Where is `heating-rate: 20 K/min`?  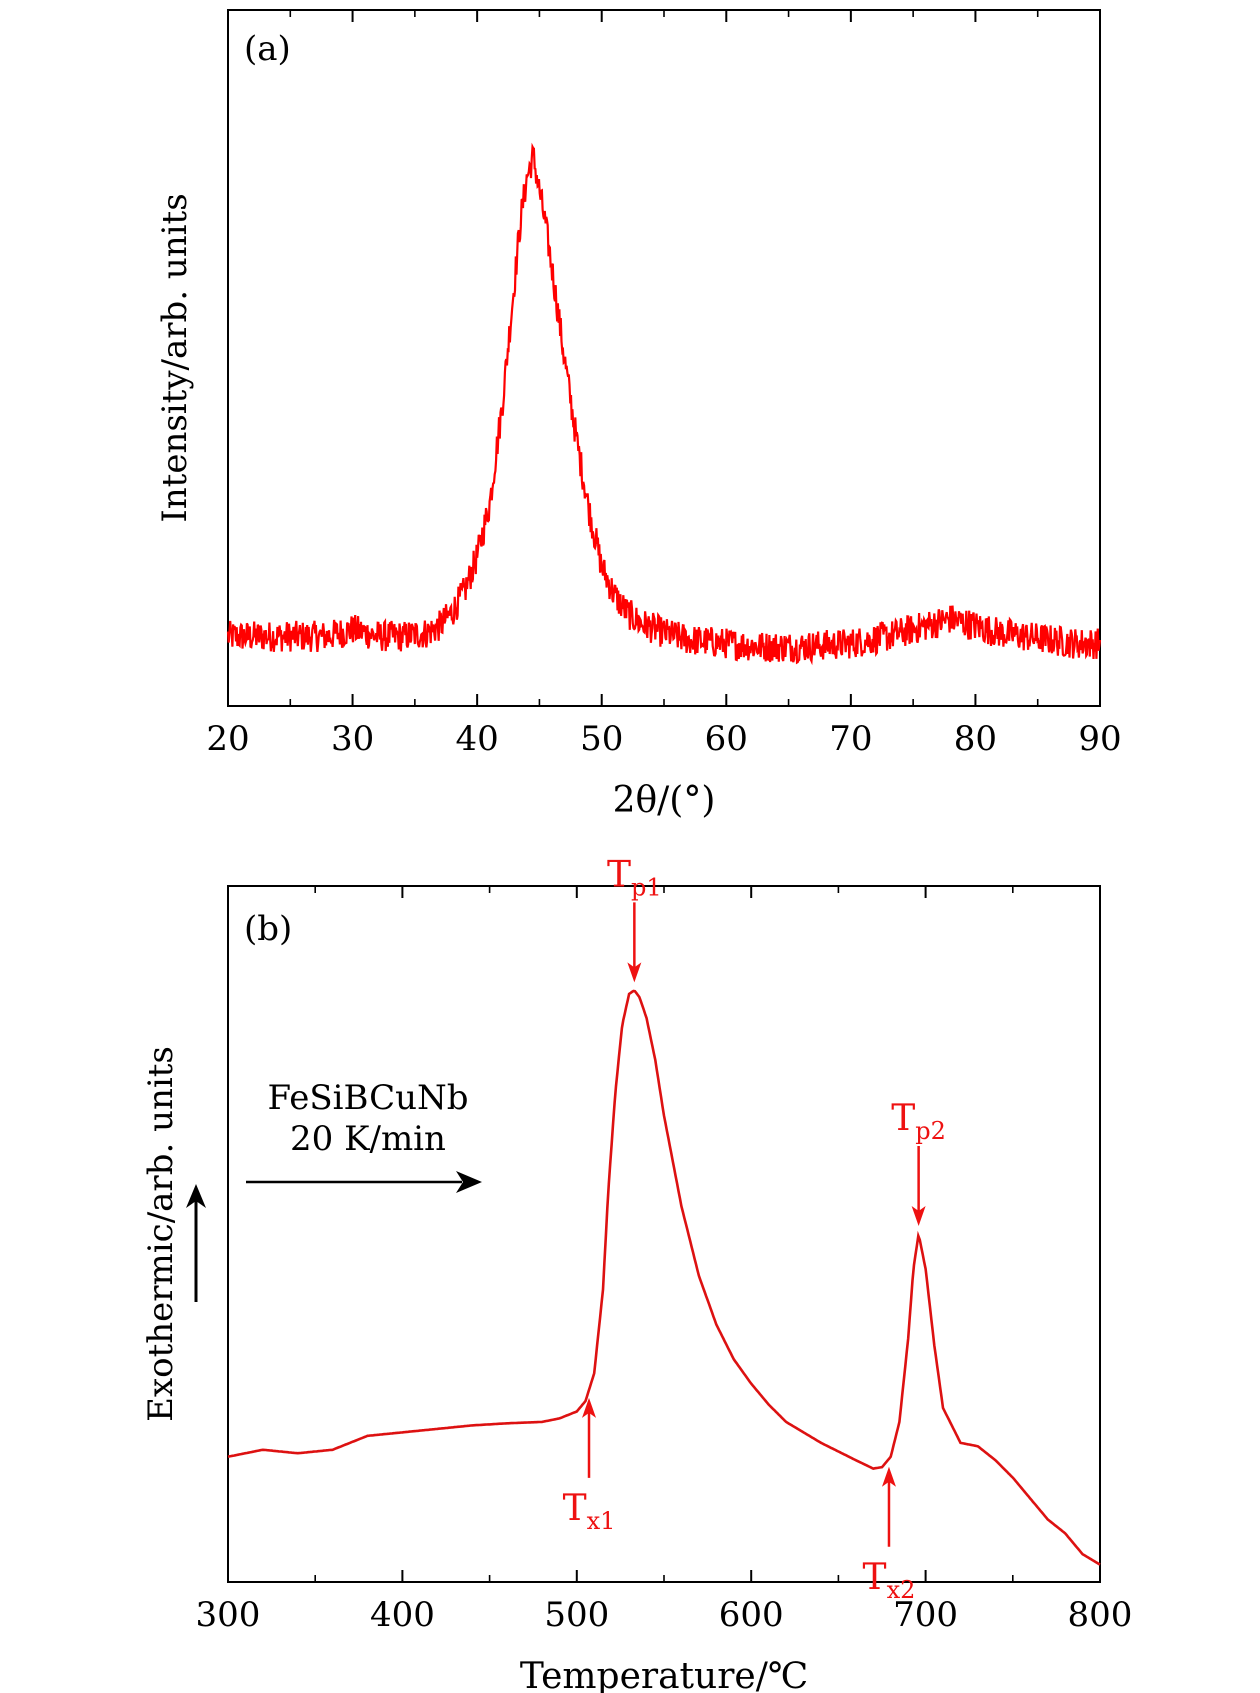 heating-rate: 20 K/min is located at coordinates (368, 1139).